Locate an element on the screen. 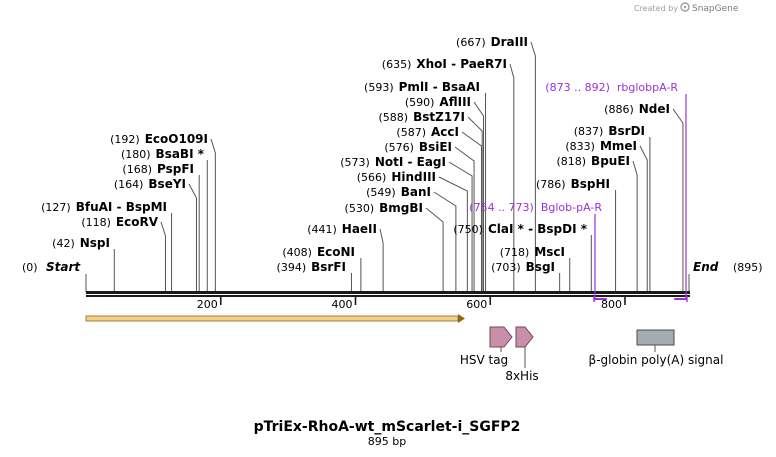 The width and height of the screenshot is (776, 457). enzyme-site: BpuEI (818) is located at coordinates (593, 161).